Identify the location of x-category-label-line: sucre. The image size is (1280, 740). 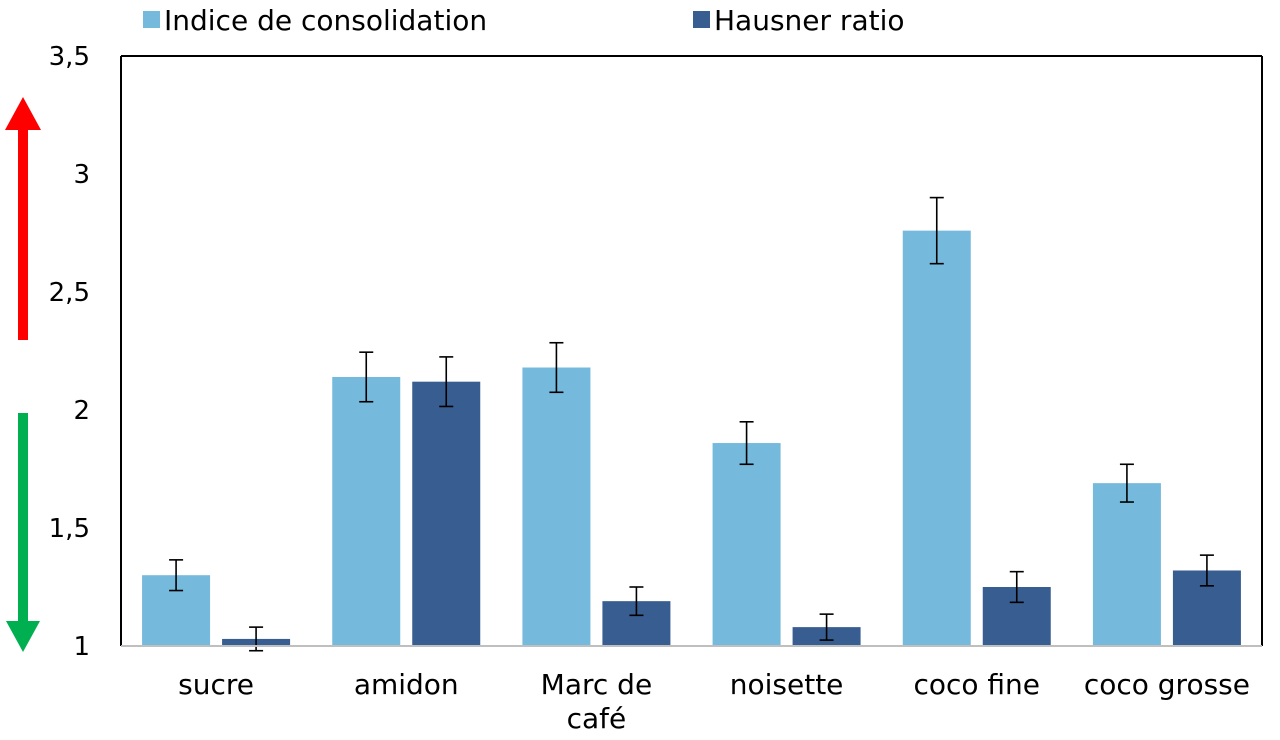
(216, 684).